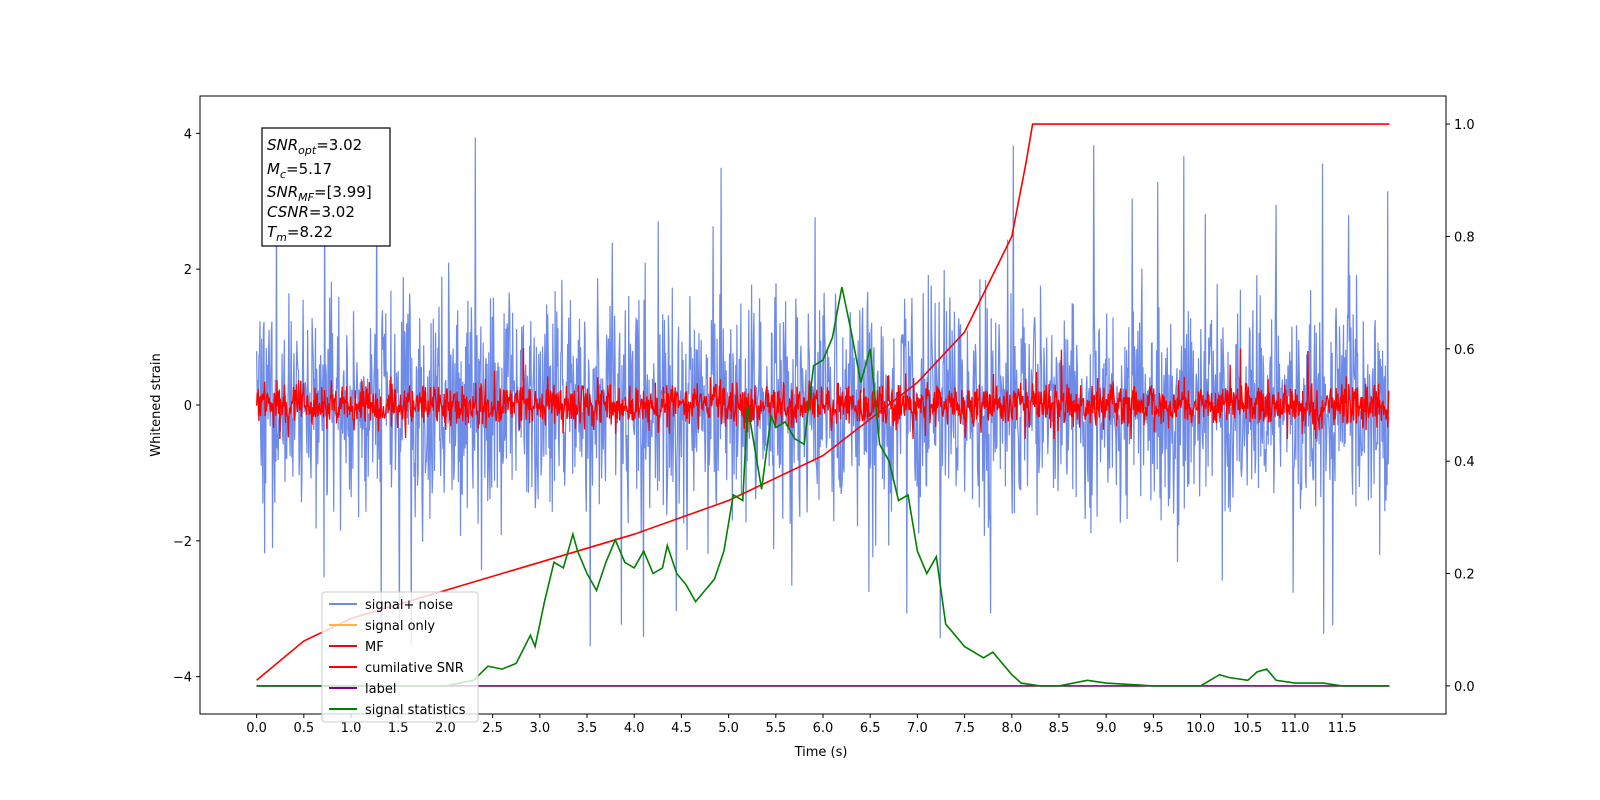 The image size is (1600, 800). I want to click on info-snr-mf: SNRMF=[3.99], so click(319, 193).